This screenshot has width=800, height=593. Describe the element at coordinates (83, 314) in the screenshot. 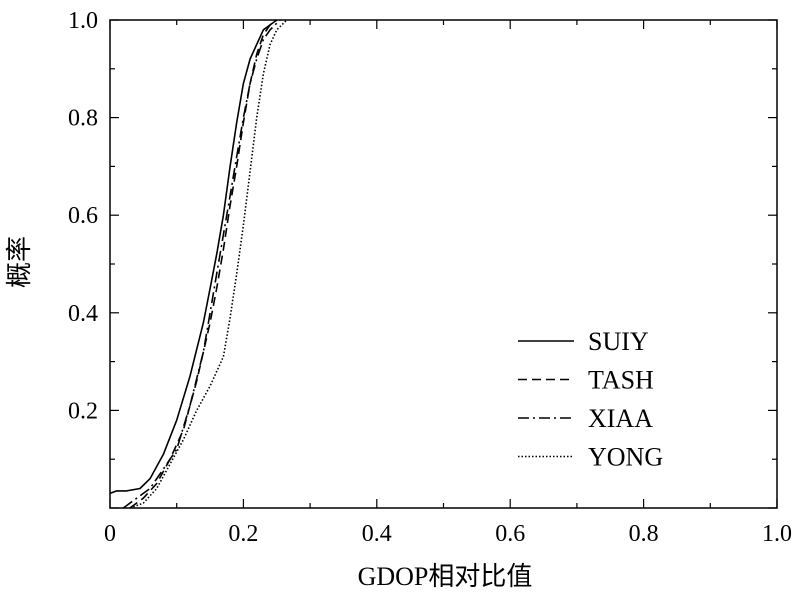

I see `y-tick-label: 0.4` at that location.